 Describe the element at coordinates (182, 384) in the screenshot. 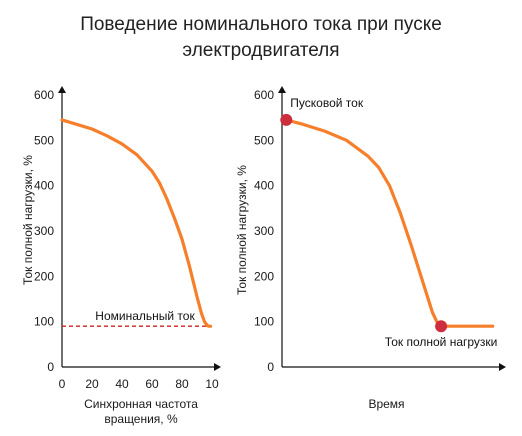

I see `chart-1-x-tick-label: 80` at that location.